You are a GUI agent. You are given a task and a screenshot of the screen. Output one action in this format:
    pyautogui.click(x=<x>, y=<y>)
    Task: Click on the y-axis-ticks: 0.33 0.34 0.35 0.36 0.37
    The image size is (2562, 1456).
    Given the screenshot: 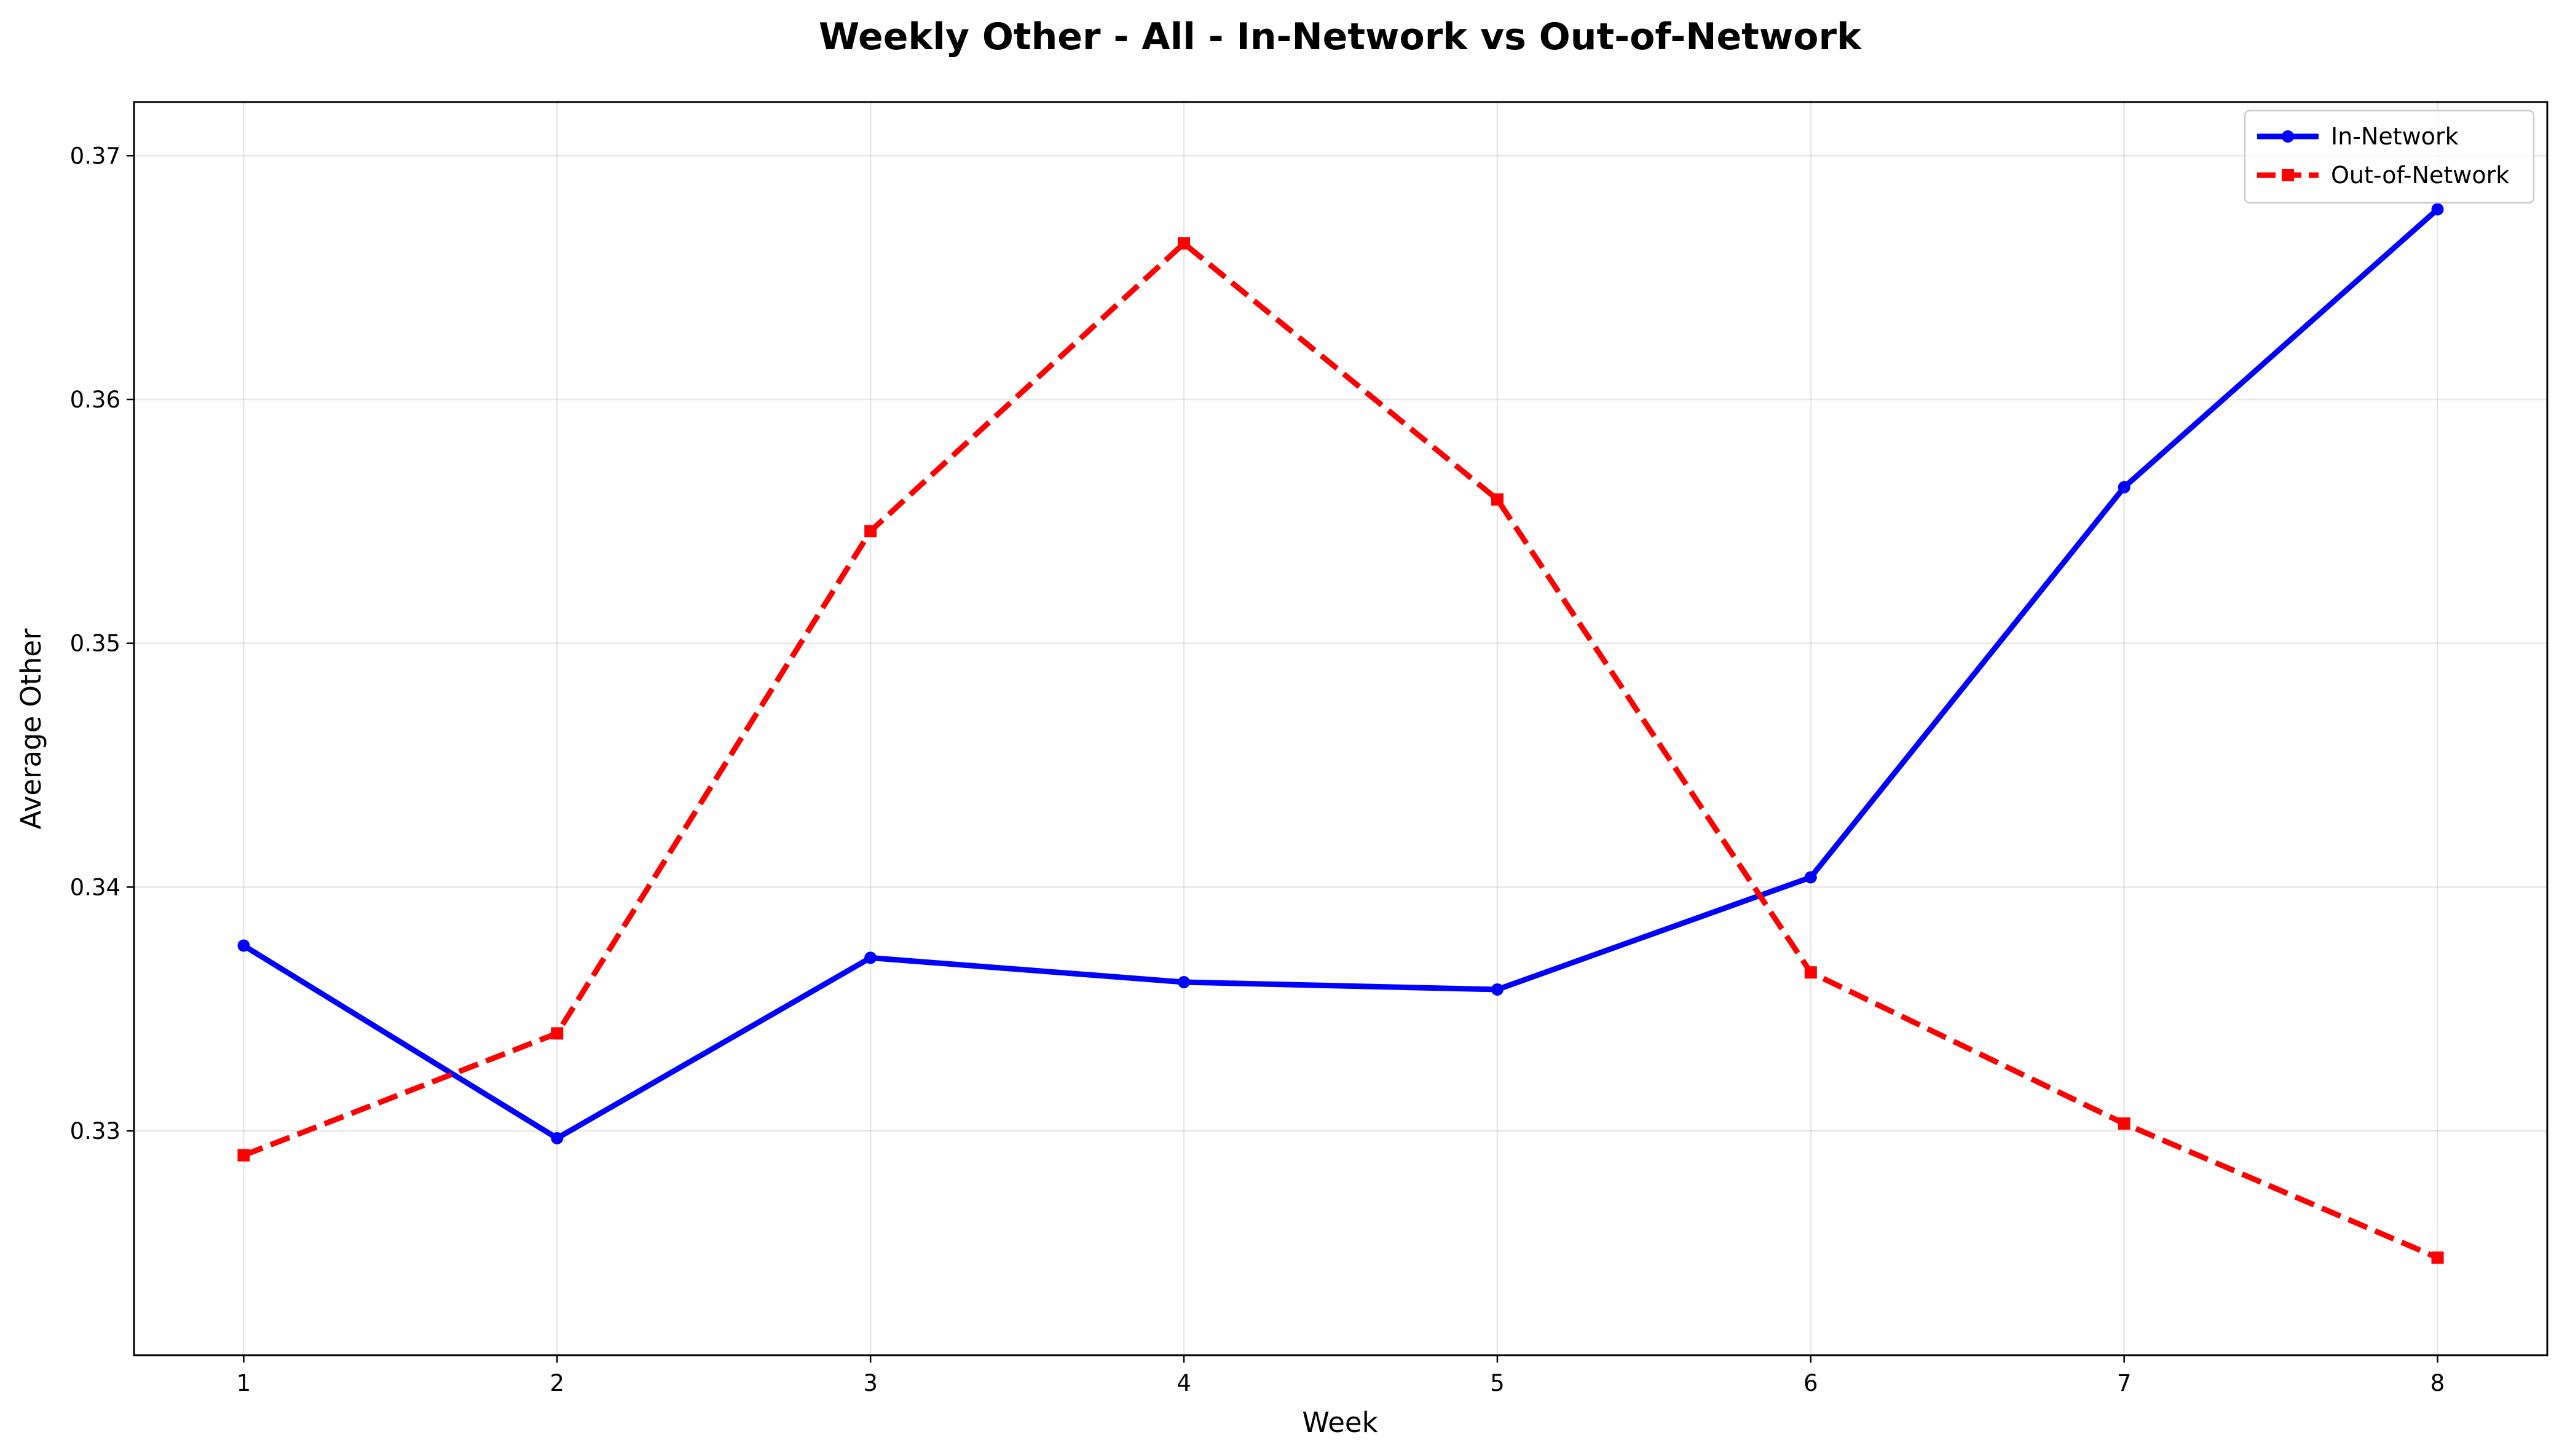 What is the action you would take?
    pyautogui.click(x=102, y=643)
    